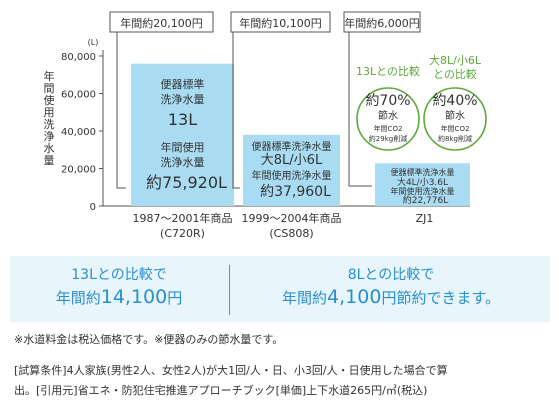 The width and height of the screenshot is (559, 413). What do you see at coordinates (455, 60) in the screenshot?
I see `savings-caption: 大8L/小6L` at bounding box center [455, 60].